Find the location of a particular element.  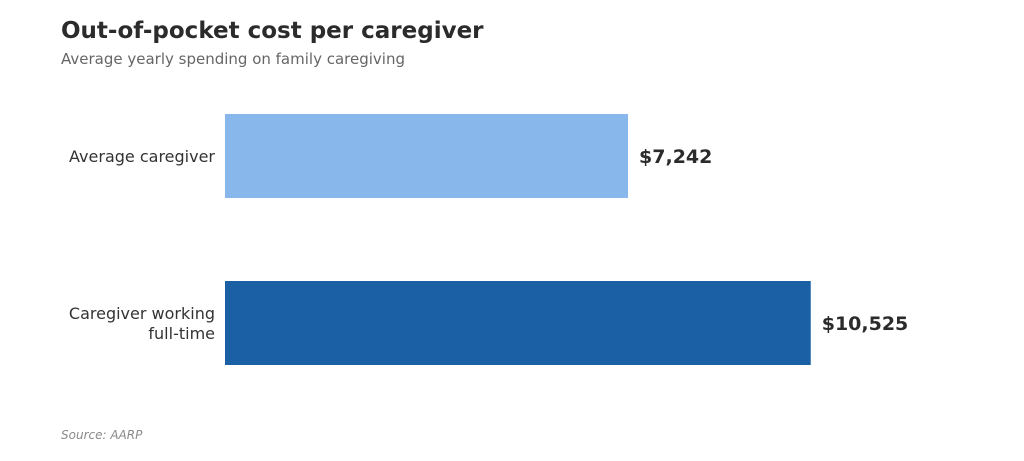

chart-title: Out-of-pocket cost per caregiver is located at coordinates (272, 31).